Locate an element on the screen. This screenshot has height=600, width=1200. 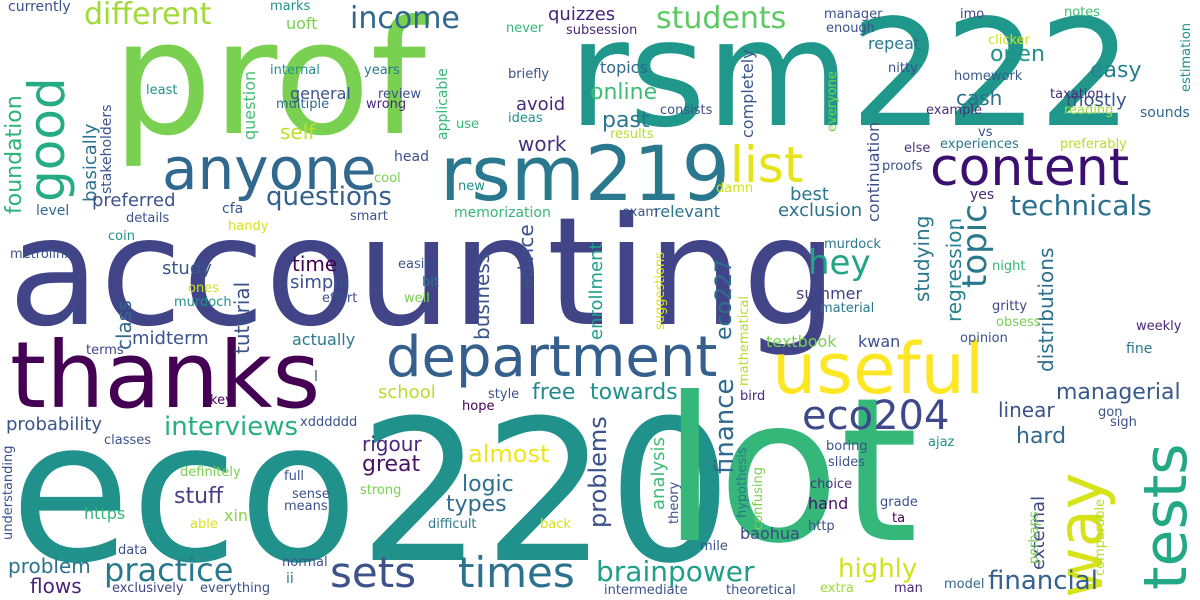
word-style: style is located at coordinates (504, 394).